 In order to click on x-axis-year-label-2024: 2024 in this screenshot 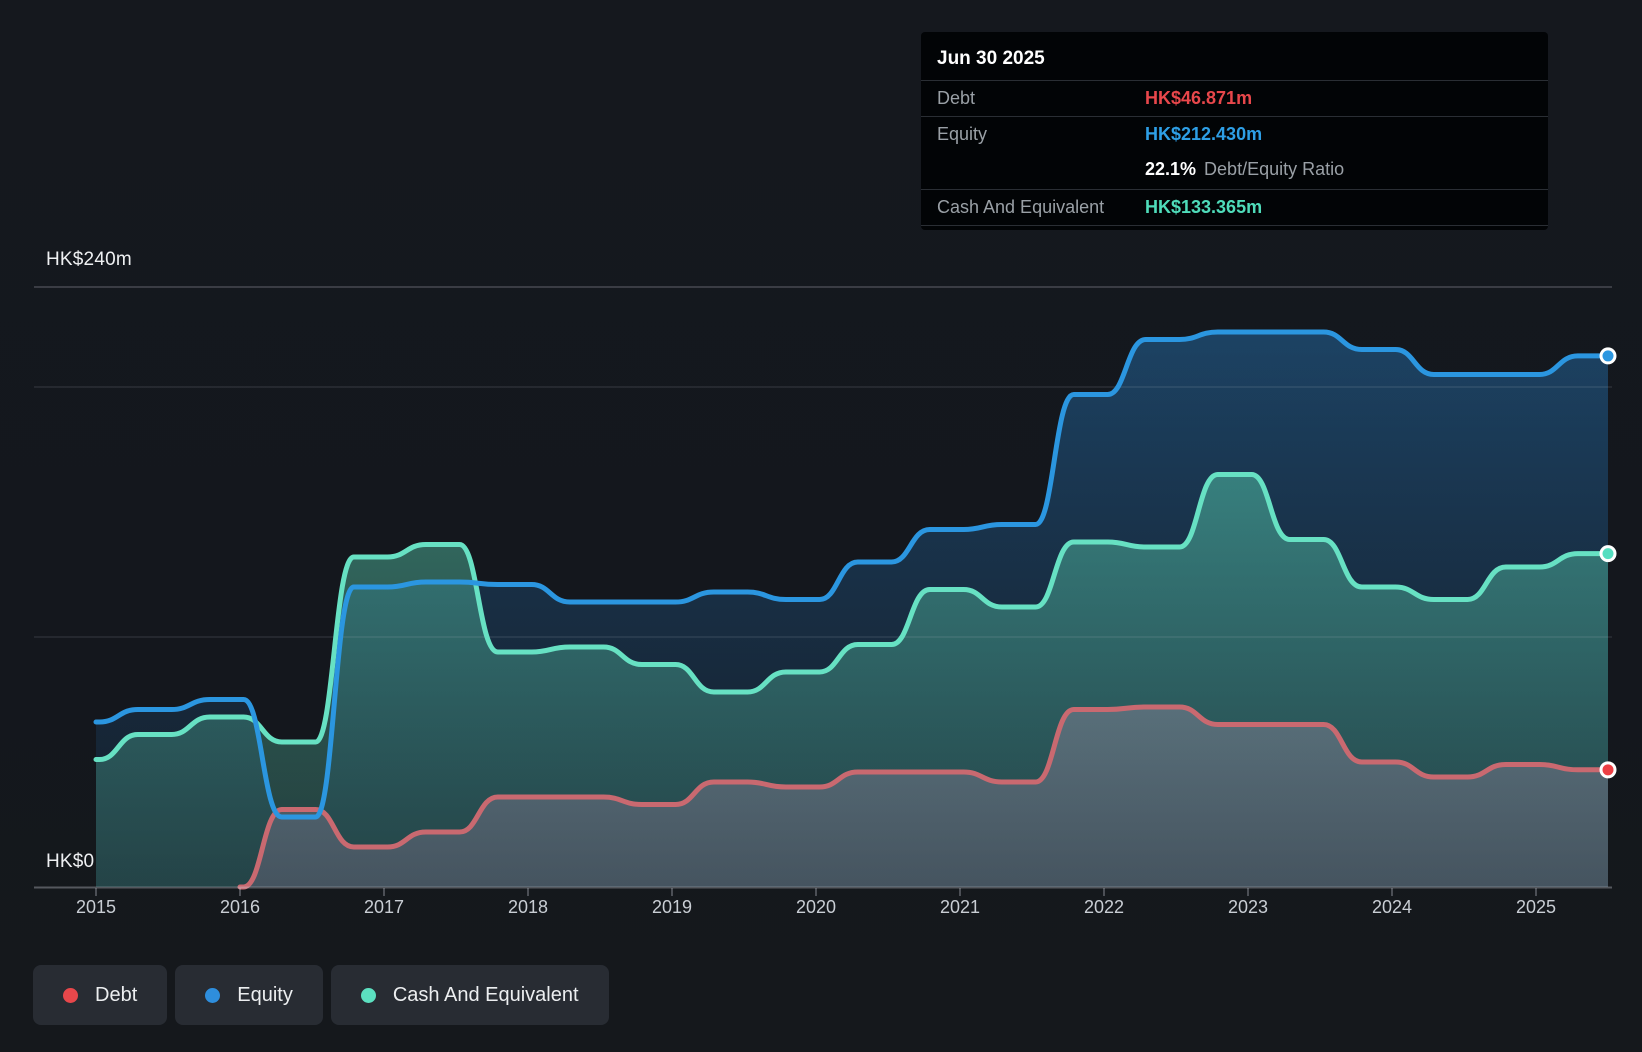, I will do `click(1392, 907)`.